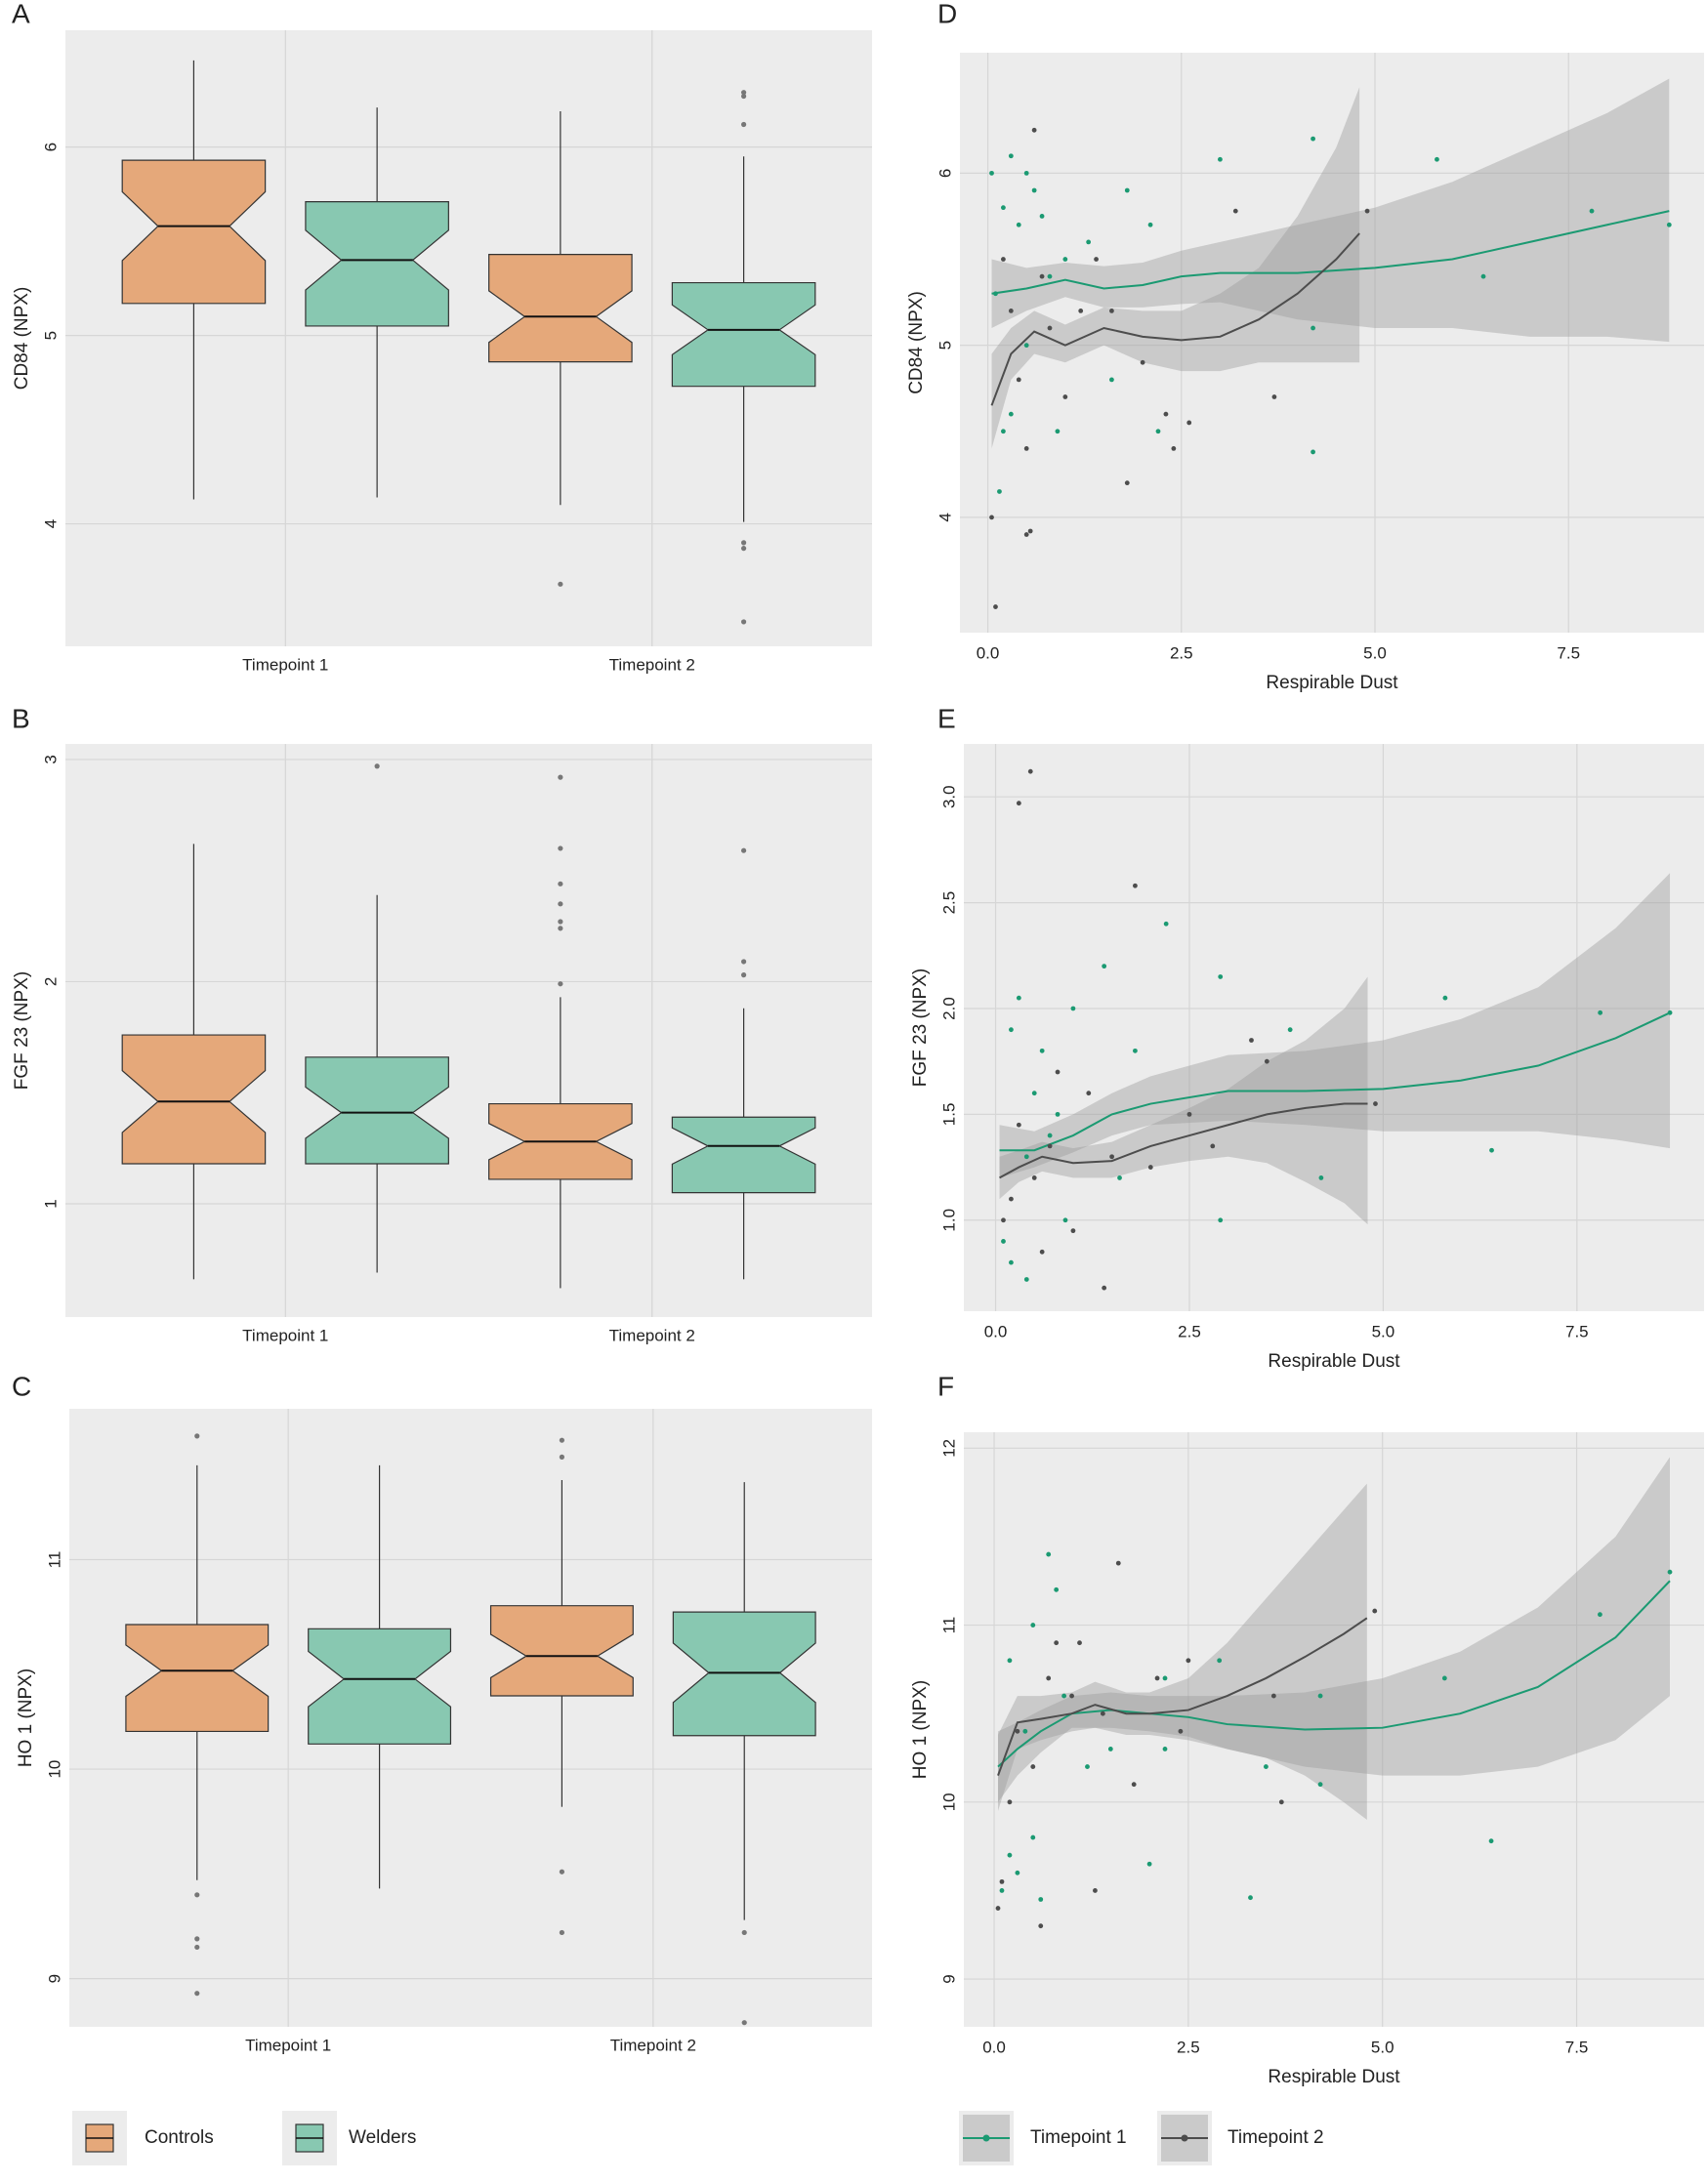 The width and height of the screenshot is (1706, 2184). What do you see at coordinates (54, 1978) in the screenshot?
I see `y-tick-label: 9` at bounding box center [54, 1978].